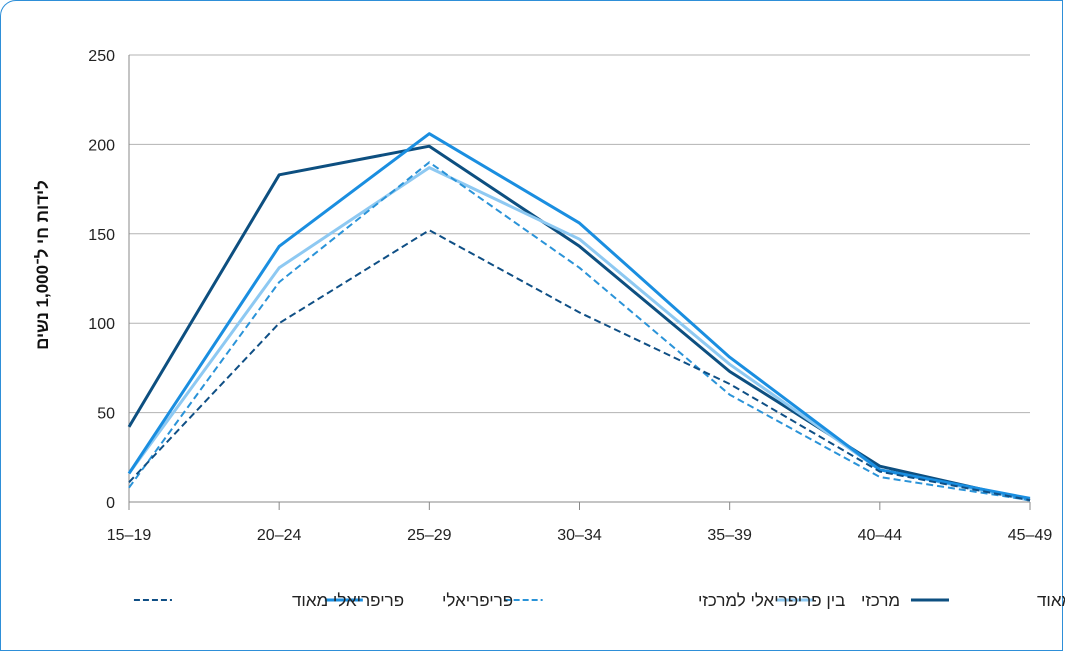 Image resolution: width=1065 pixels, height=653 pixels. Describe the element at coordinates (729, 535) in the screenshot. I see `x-tick-label: 35–39` at that location.